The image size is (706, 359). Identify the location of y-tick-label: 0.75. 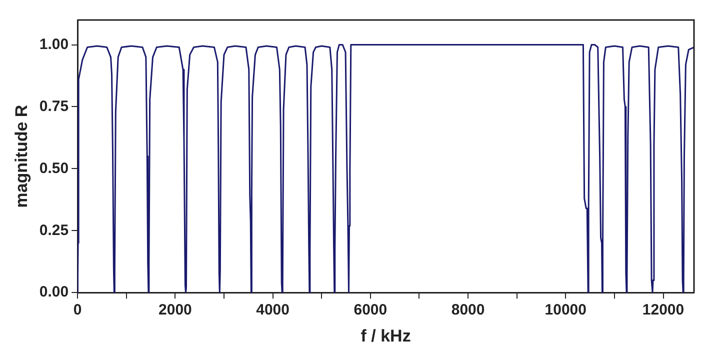
(54, 106).